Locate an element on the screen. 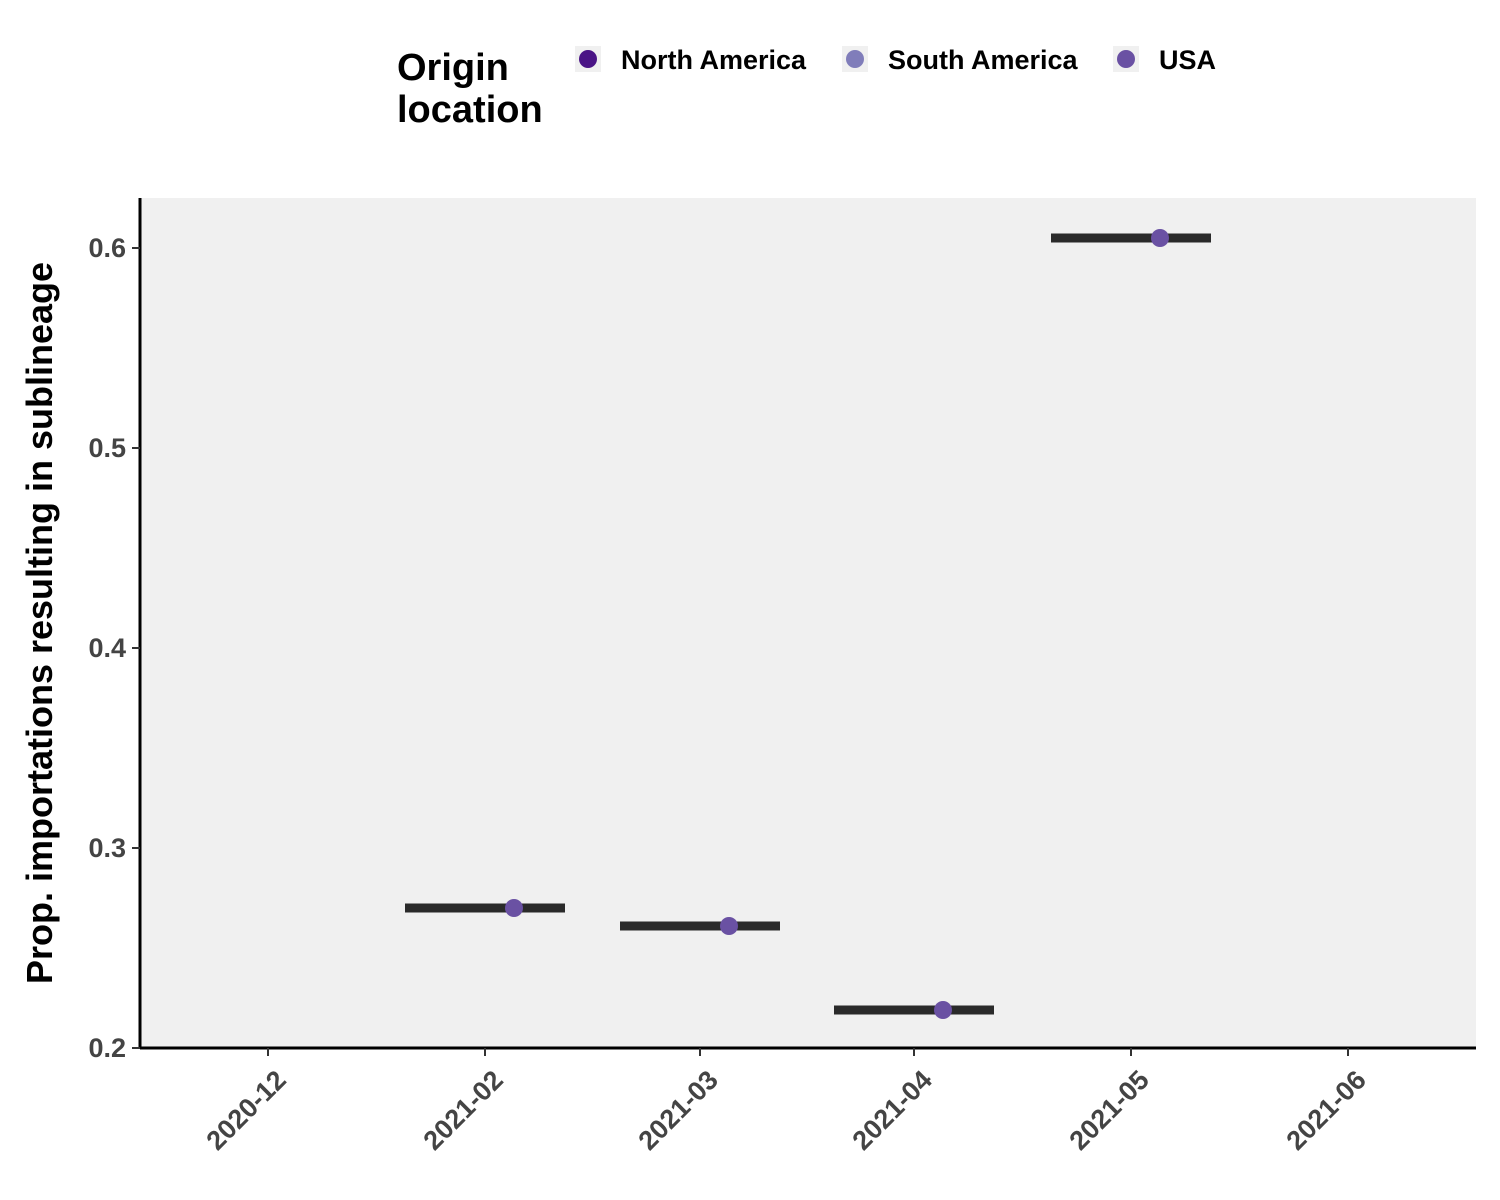  x-tick-label: 2021-06 is located at coordinates (1326, 1110).